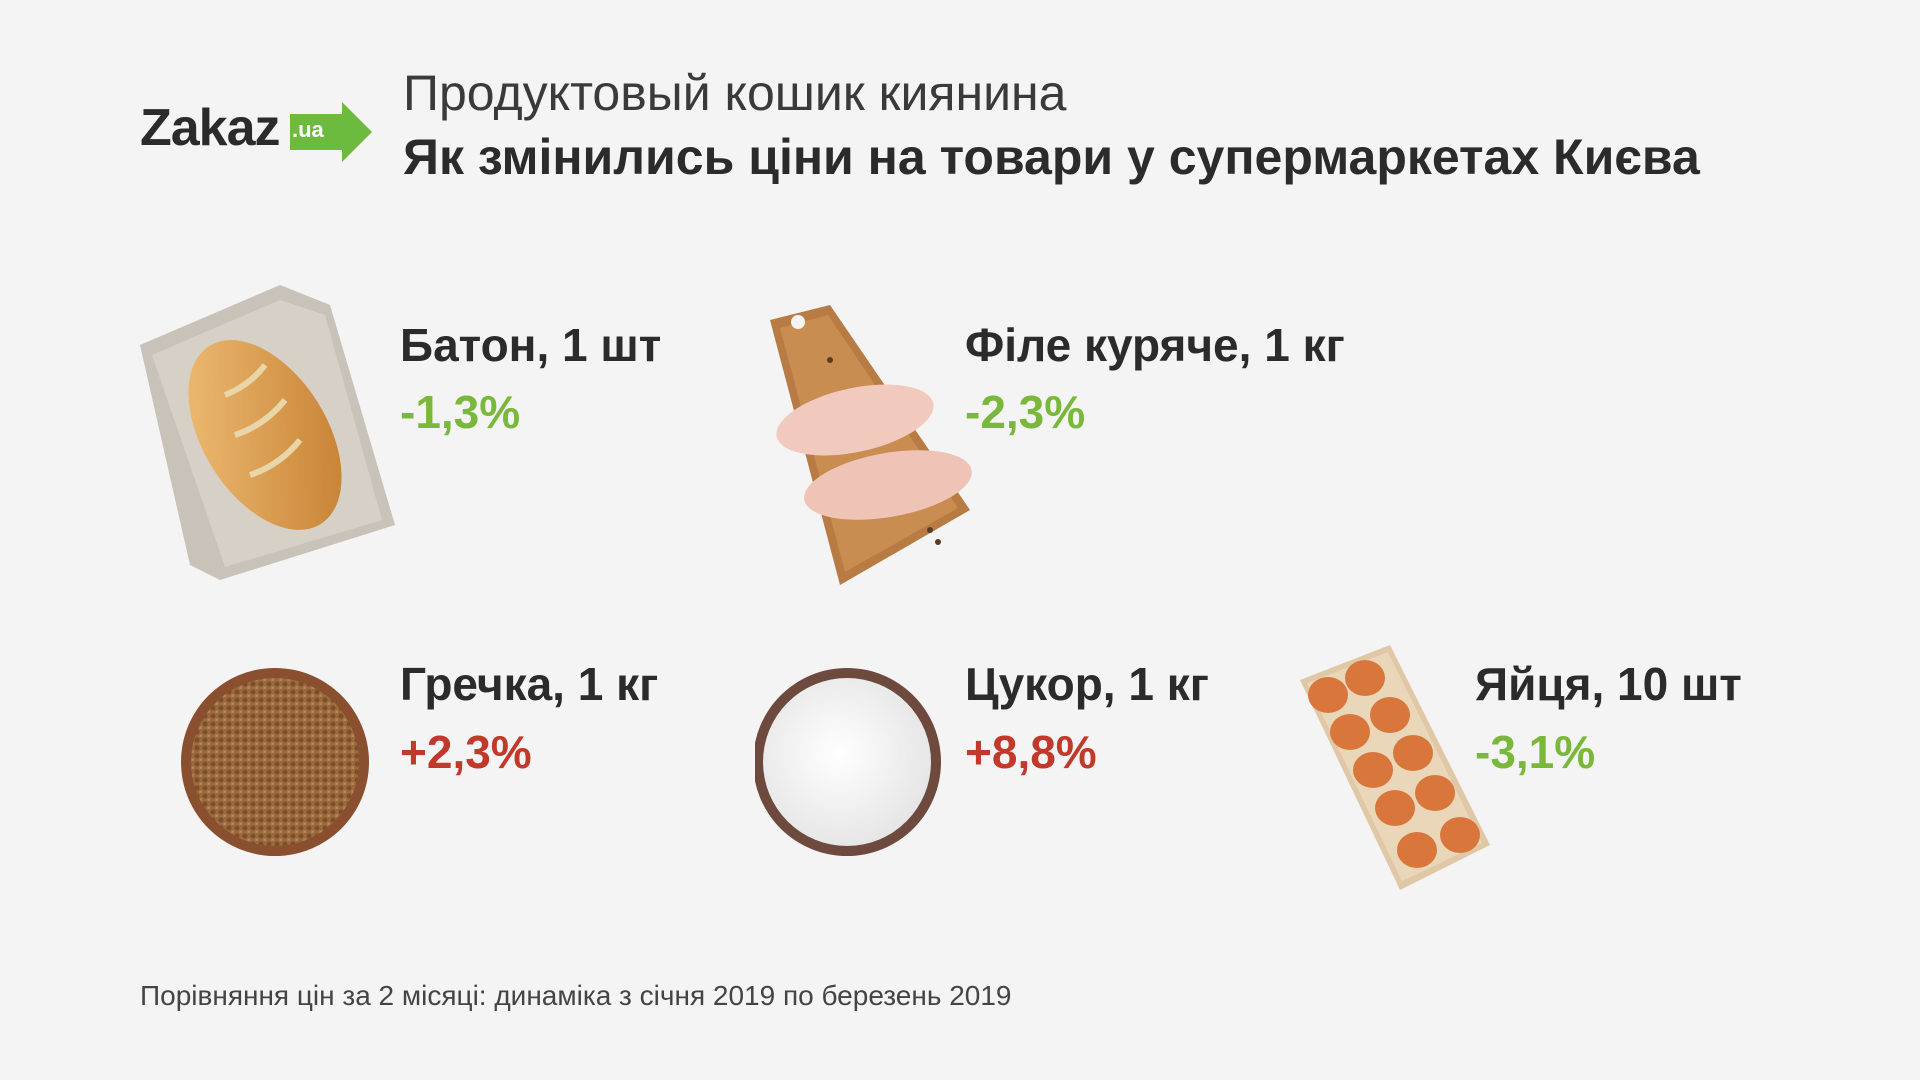  I want to click on item-name-eggs: Яйця, 10 шт, so click(1608, 684).